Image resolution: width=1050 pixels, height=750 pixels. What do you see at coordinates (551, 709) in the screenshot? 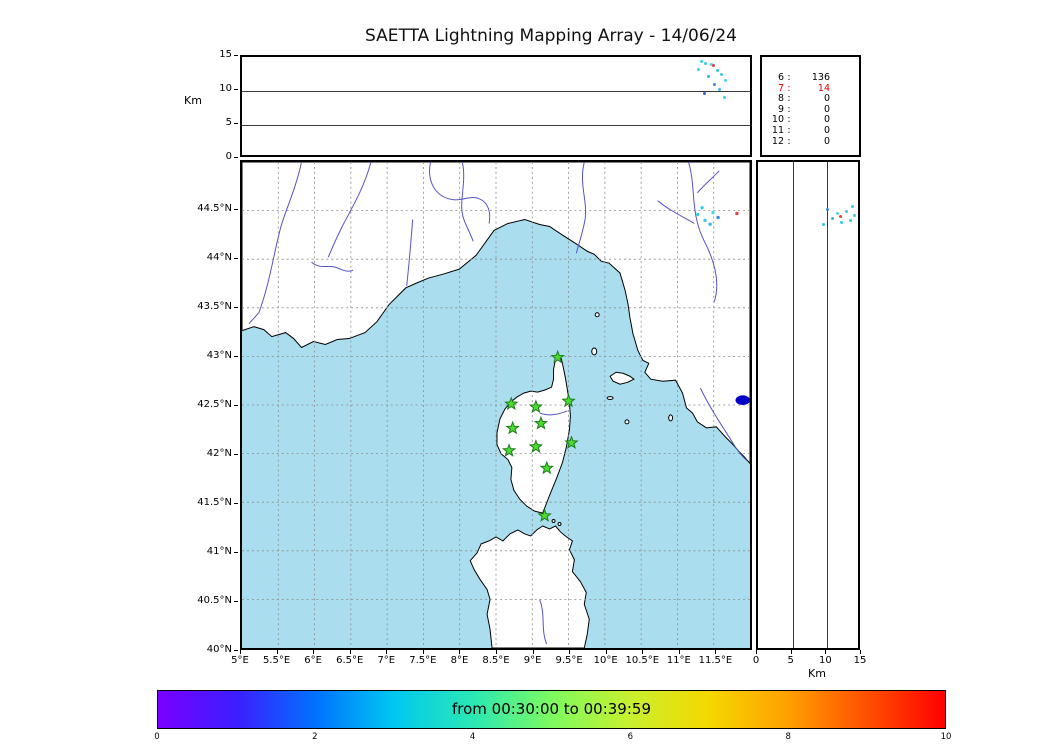
I see `colorbar: from 00:30:00 to 00:39:59` at bounding box center [551, 709].